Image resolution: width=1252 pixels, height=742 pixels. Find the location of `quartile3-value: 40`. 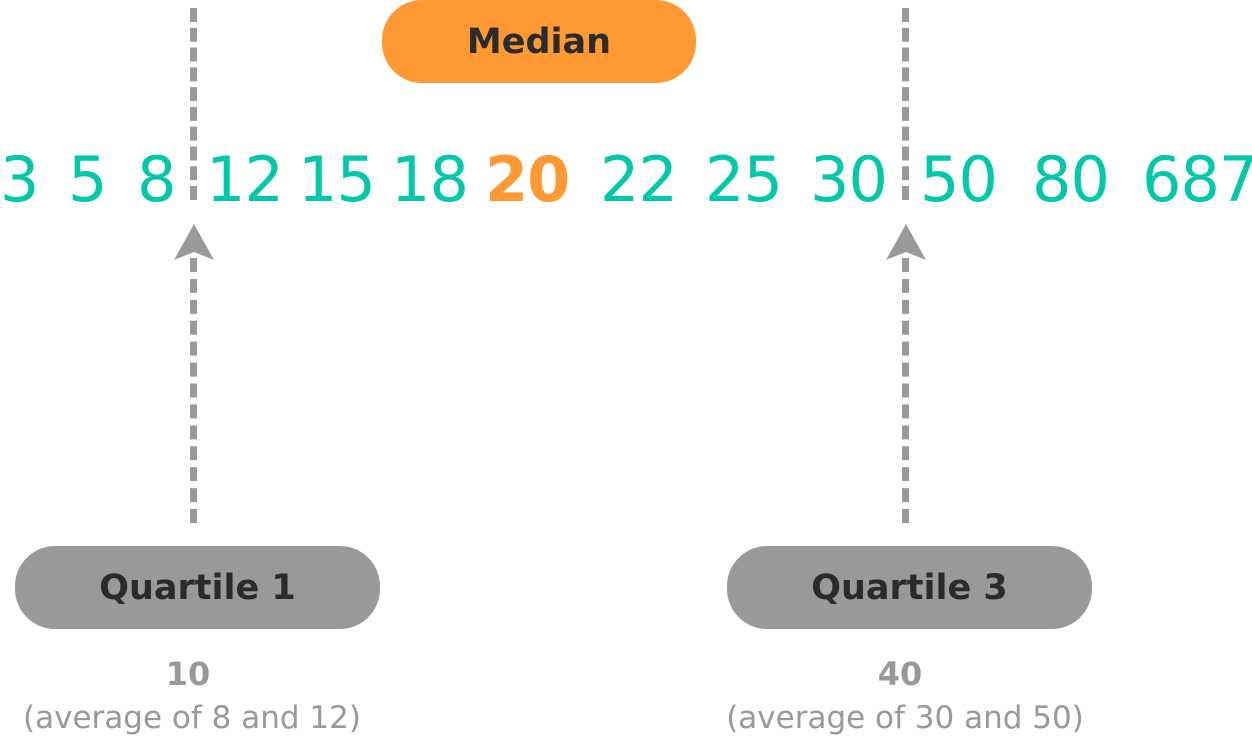

quartile3-value: 40 is located at coordinates (900, 674).